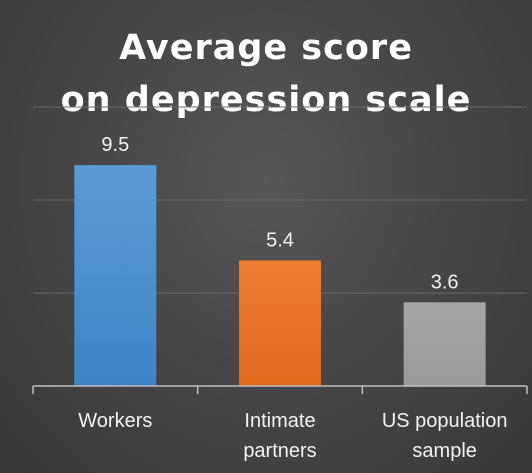  Describe the element at coordinates (445, 282) in the screenshot. I see `data-label-2: 3.6` at that location.